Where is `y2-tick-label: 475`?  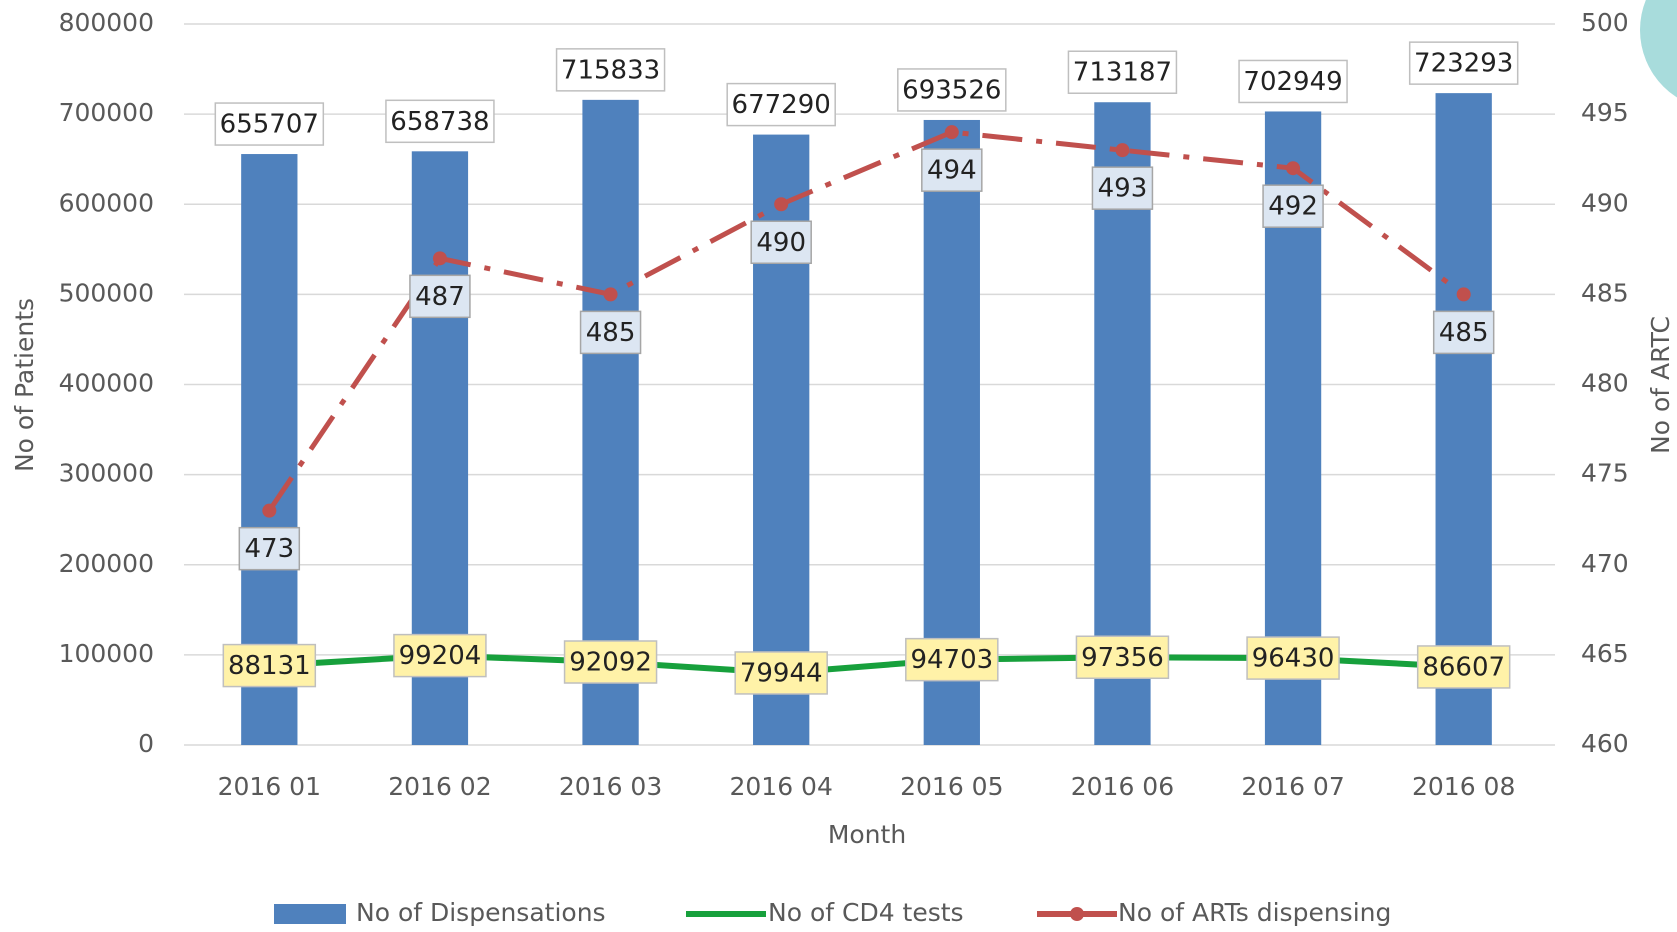
y2-tick-label: 475 is located at coordinates (1605, 473).